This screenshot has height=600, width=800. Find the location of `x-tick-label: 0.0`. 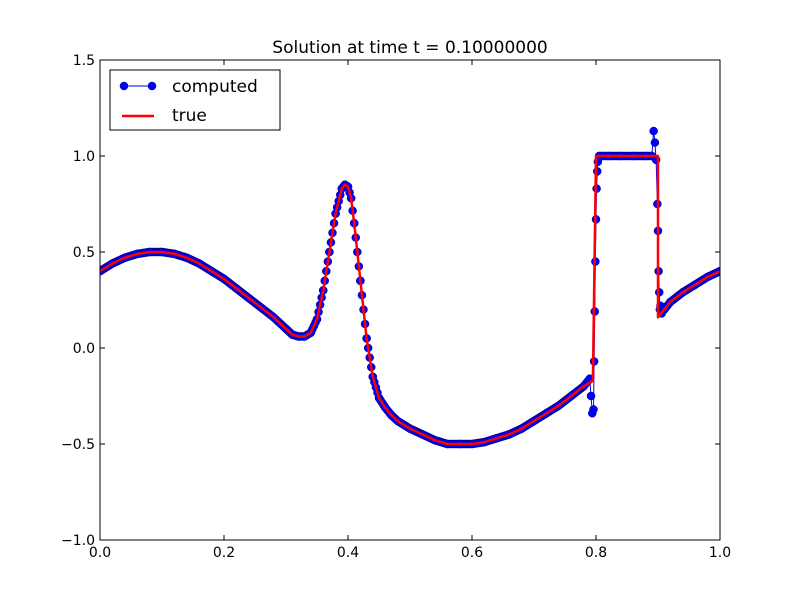

x-tick-label: 0.0 is located at coordinates (100, 553).